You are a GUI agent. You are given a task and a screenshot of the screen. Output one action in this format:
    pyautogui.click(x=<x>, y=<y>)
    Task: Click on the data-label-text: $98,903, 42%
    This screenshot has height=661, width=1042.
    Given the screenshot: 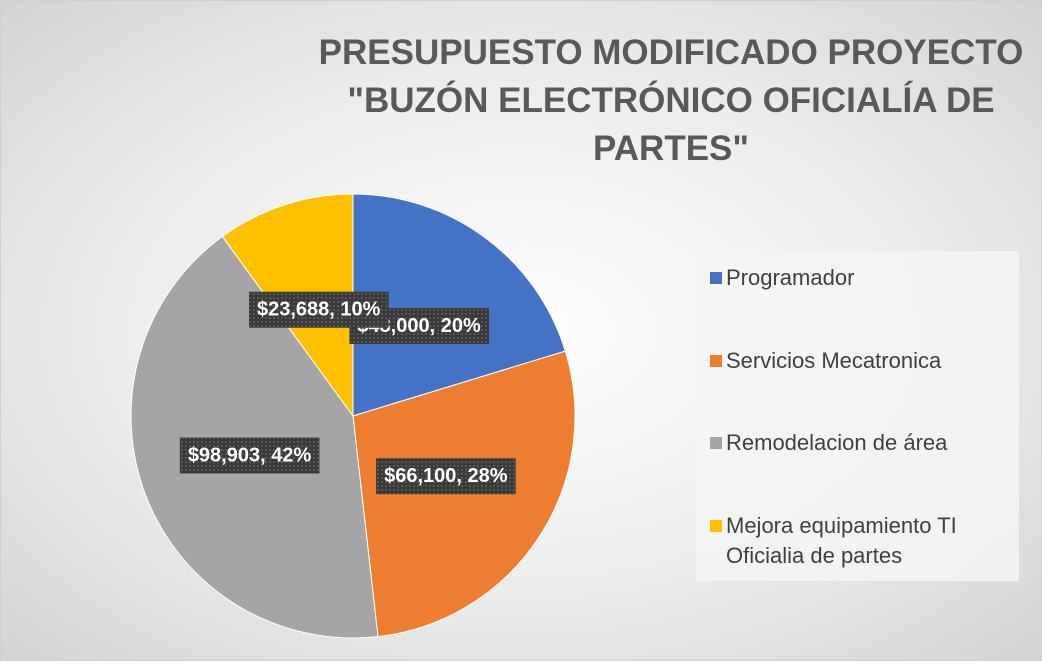 What is the action you would take?
    pyautogui.click(x=250, y=455)
    